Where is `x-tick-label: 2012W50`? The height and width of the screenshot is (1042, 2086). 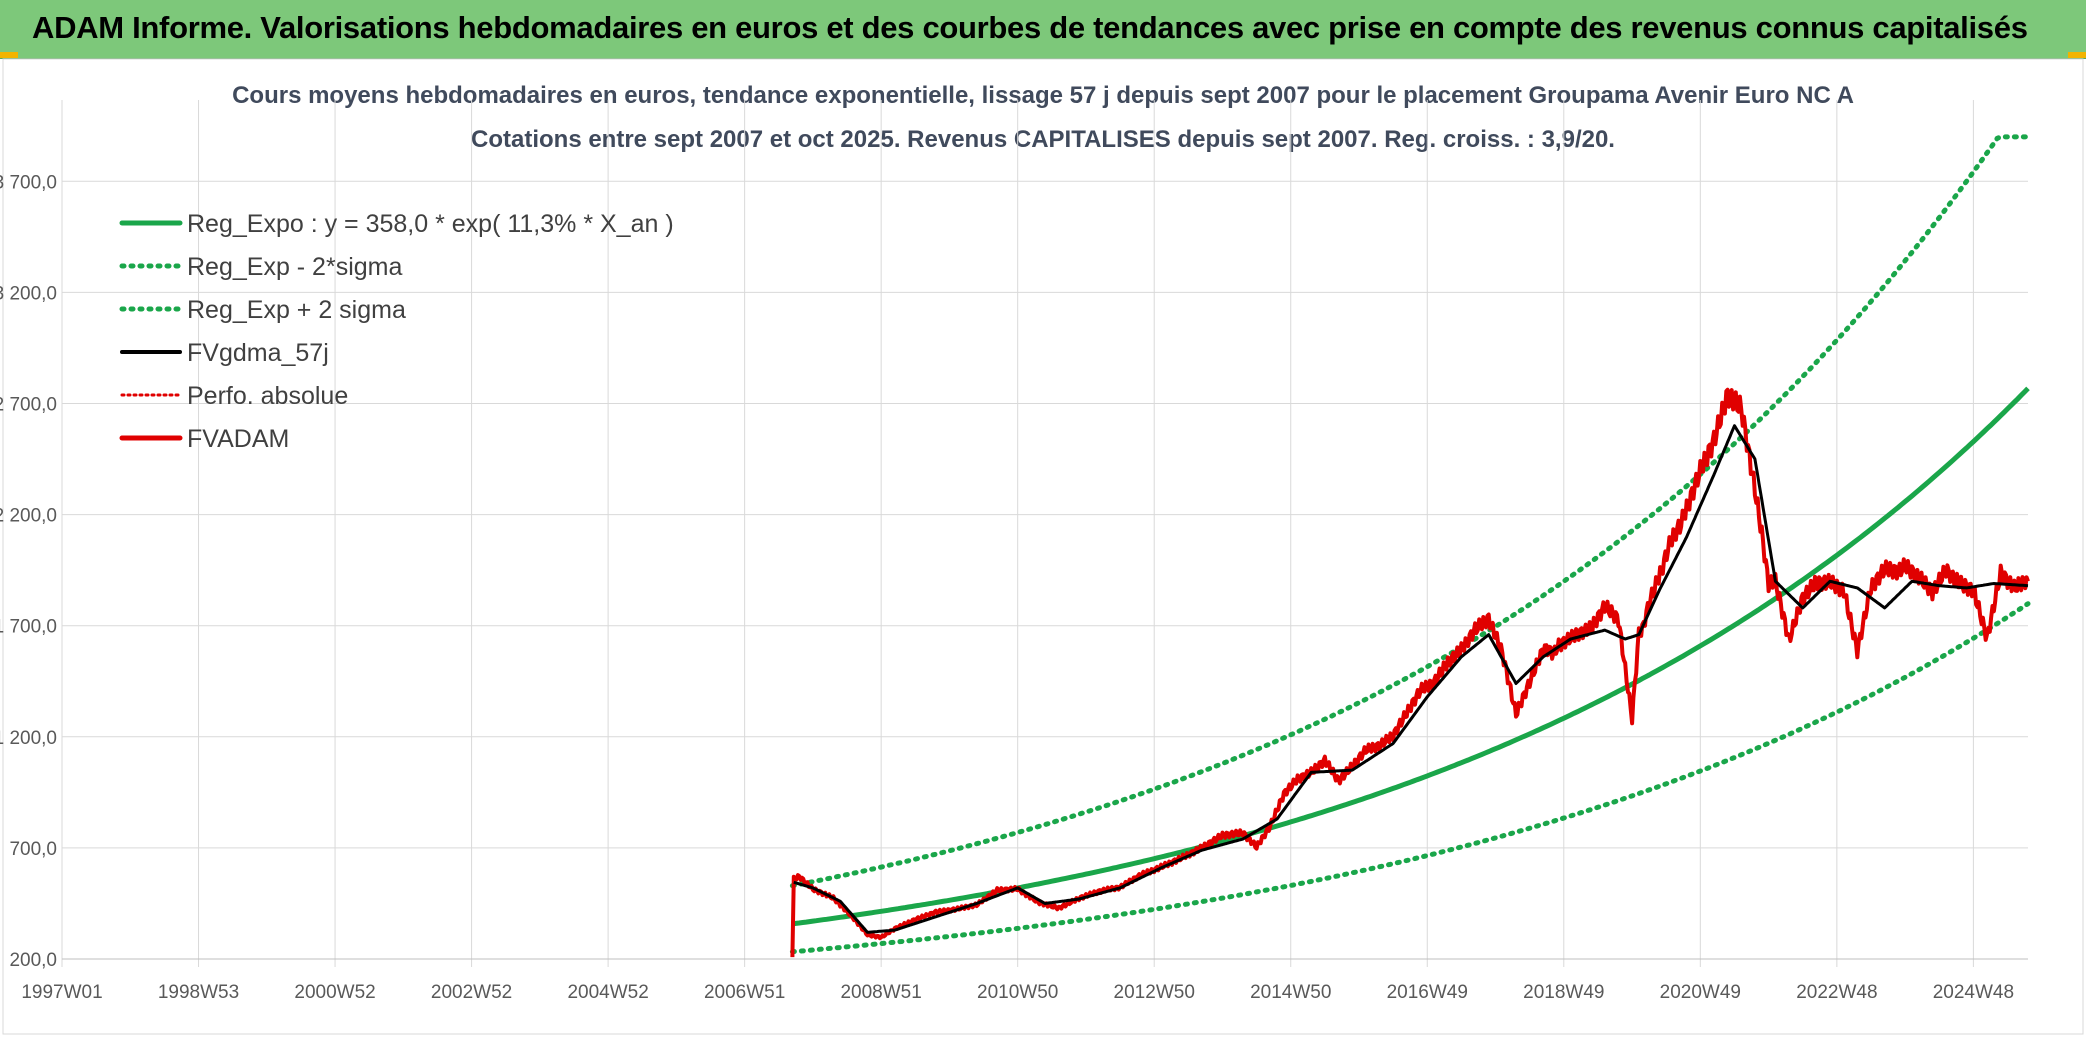
x-tick-label: 2012W50 is located at coordinates (1154, 992).